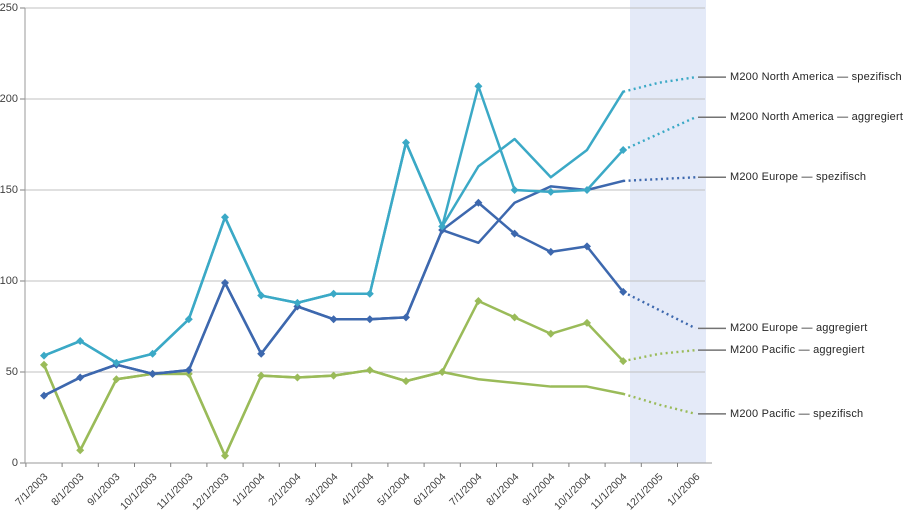 This screenshot has height=512, width=910. What do you see at coordinates (798, 177) in the screenshot?
I see `series-label: M200 Europe — spezifisch` at bounding box center [798, 177].